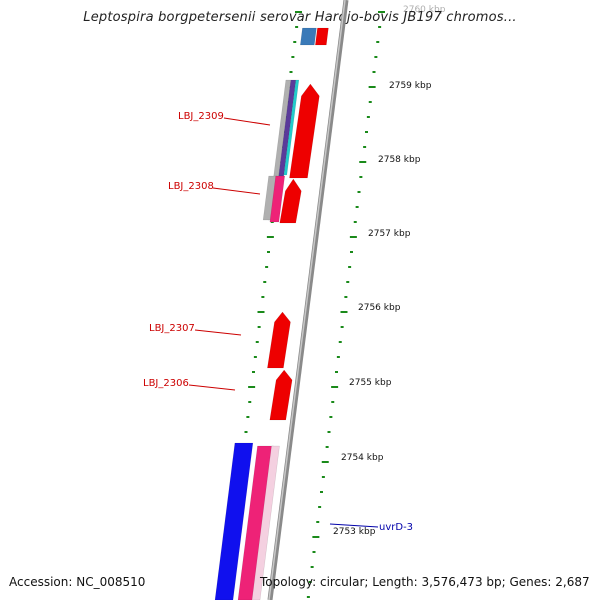 This screenshot has width=600, height=600. Describe the element at coordinates (291, 127) in the screenshot. I see `gene-feature-cyan` at that location.